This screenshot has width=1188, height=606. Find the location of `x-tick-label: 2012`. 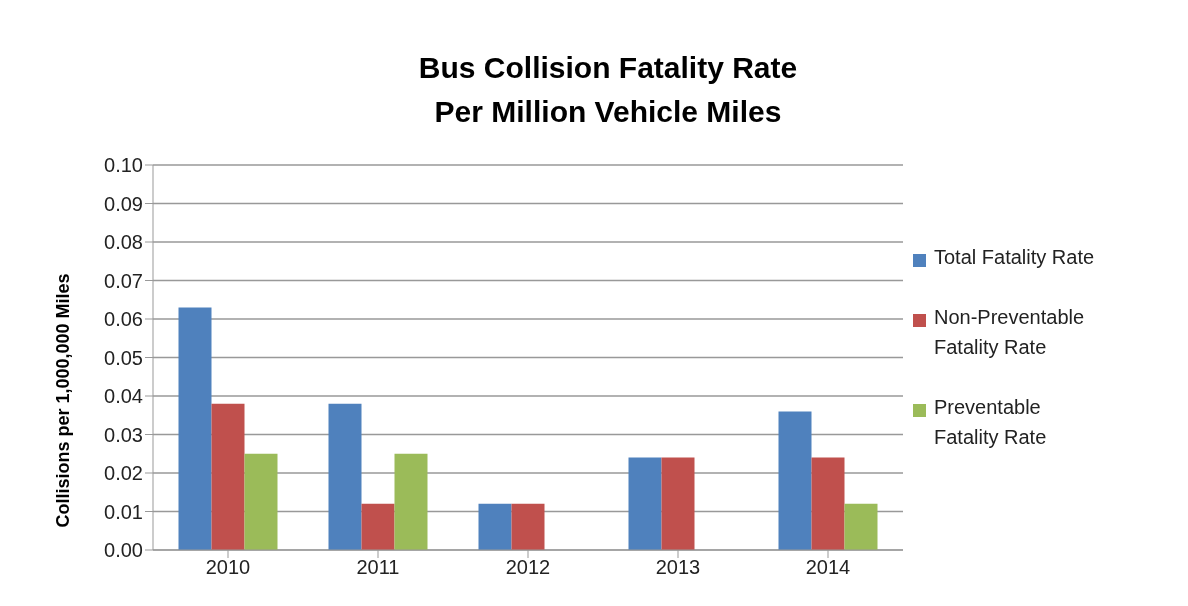

x-tick-label: 2012 is located at coordinates (528, 567).